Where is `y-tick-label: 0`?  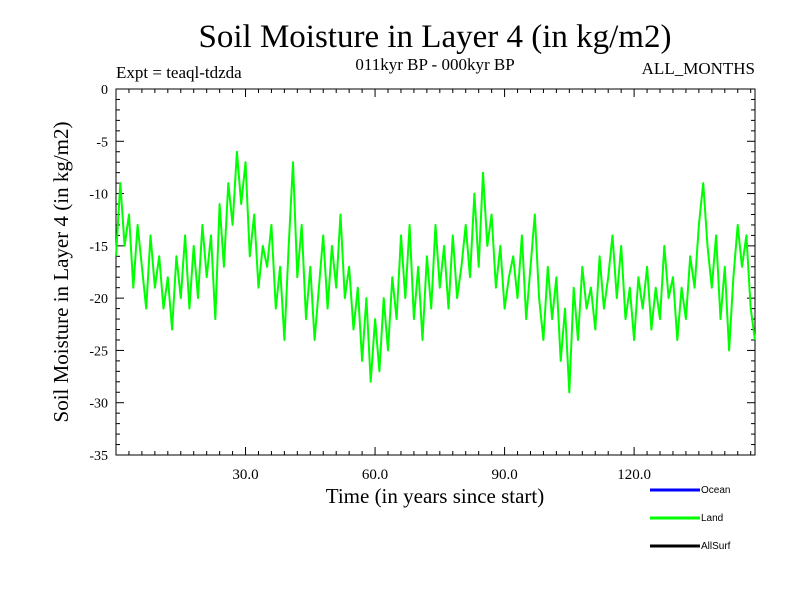 y-tick-label: 0 is located at coordinates (104, 90).